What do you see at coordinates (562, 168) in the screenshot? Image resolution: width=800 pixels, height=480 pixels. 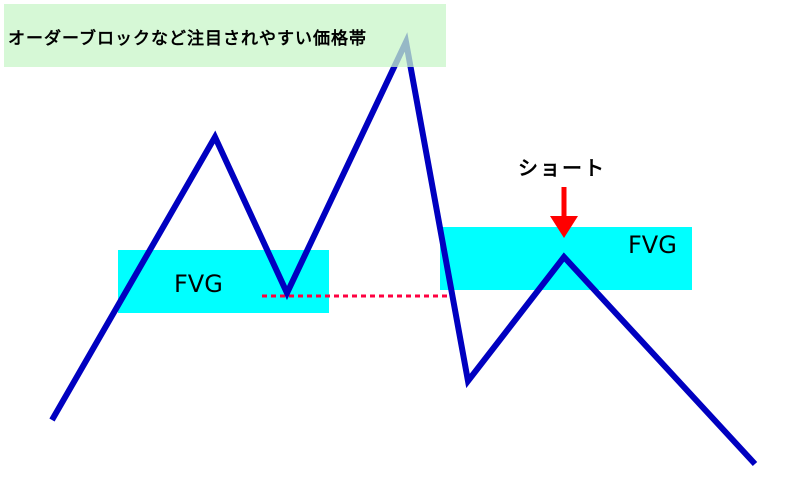 I see `short-label: ショート` at bounding box center [562, 168].